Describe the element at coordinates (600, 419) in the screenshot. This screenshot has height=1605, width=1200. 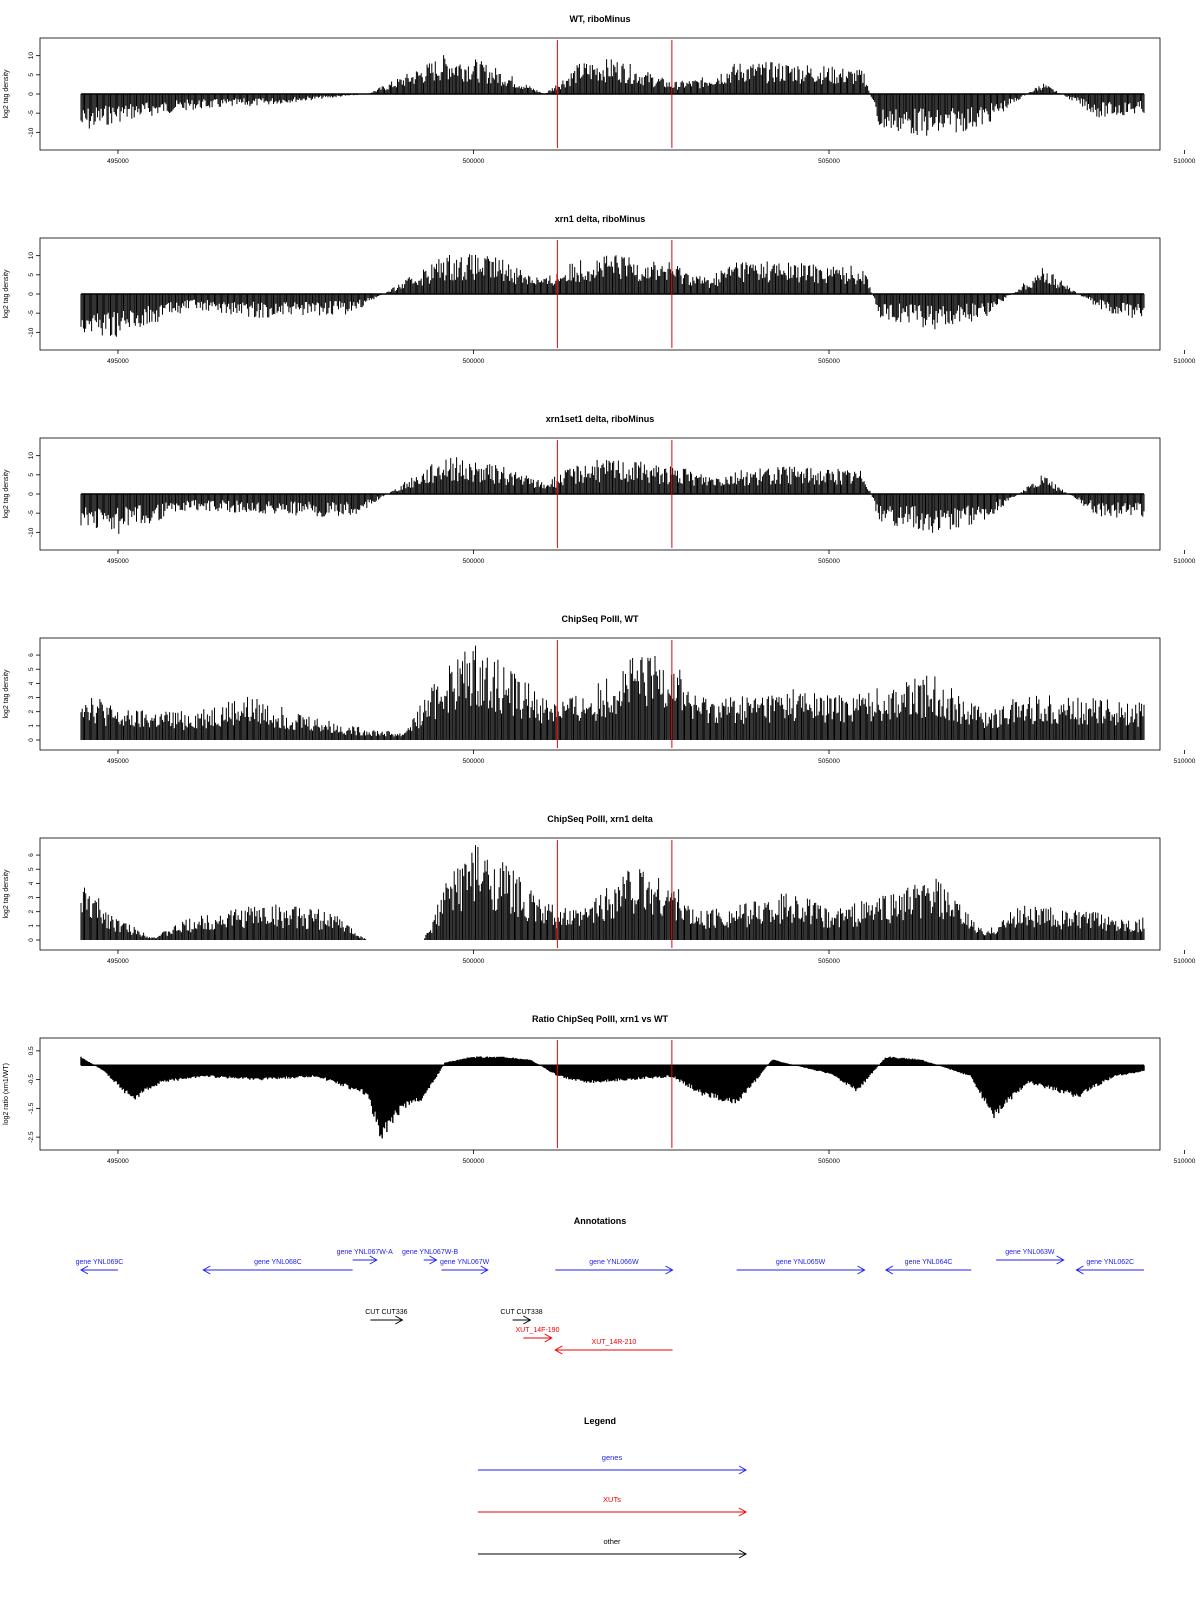
I see `panel-title: xrn1set1 delta, riboMinus` at that location.